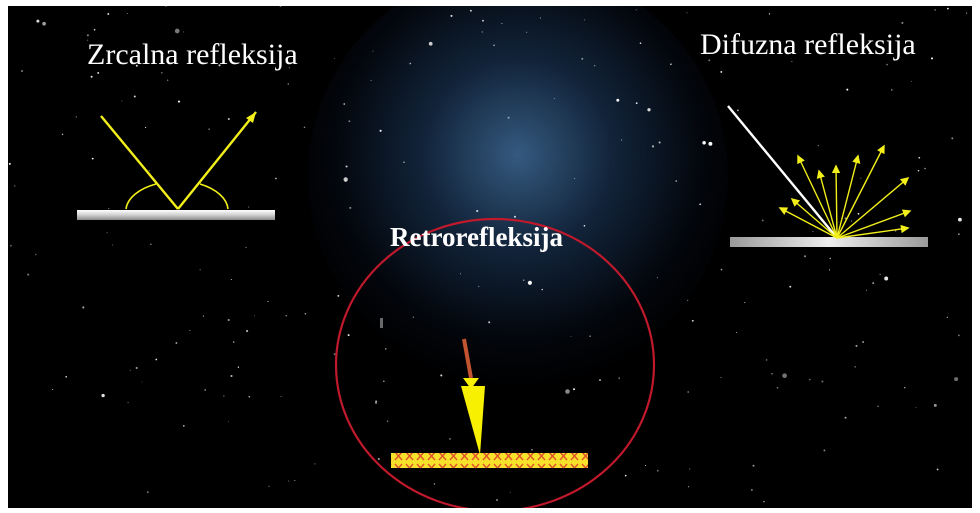 This screenshot has height=513, width=980. I want to click on retroreflective-pattern, so click(489, 460).